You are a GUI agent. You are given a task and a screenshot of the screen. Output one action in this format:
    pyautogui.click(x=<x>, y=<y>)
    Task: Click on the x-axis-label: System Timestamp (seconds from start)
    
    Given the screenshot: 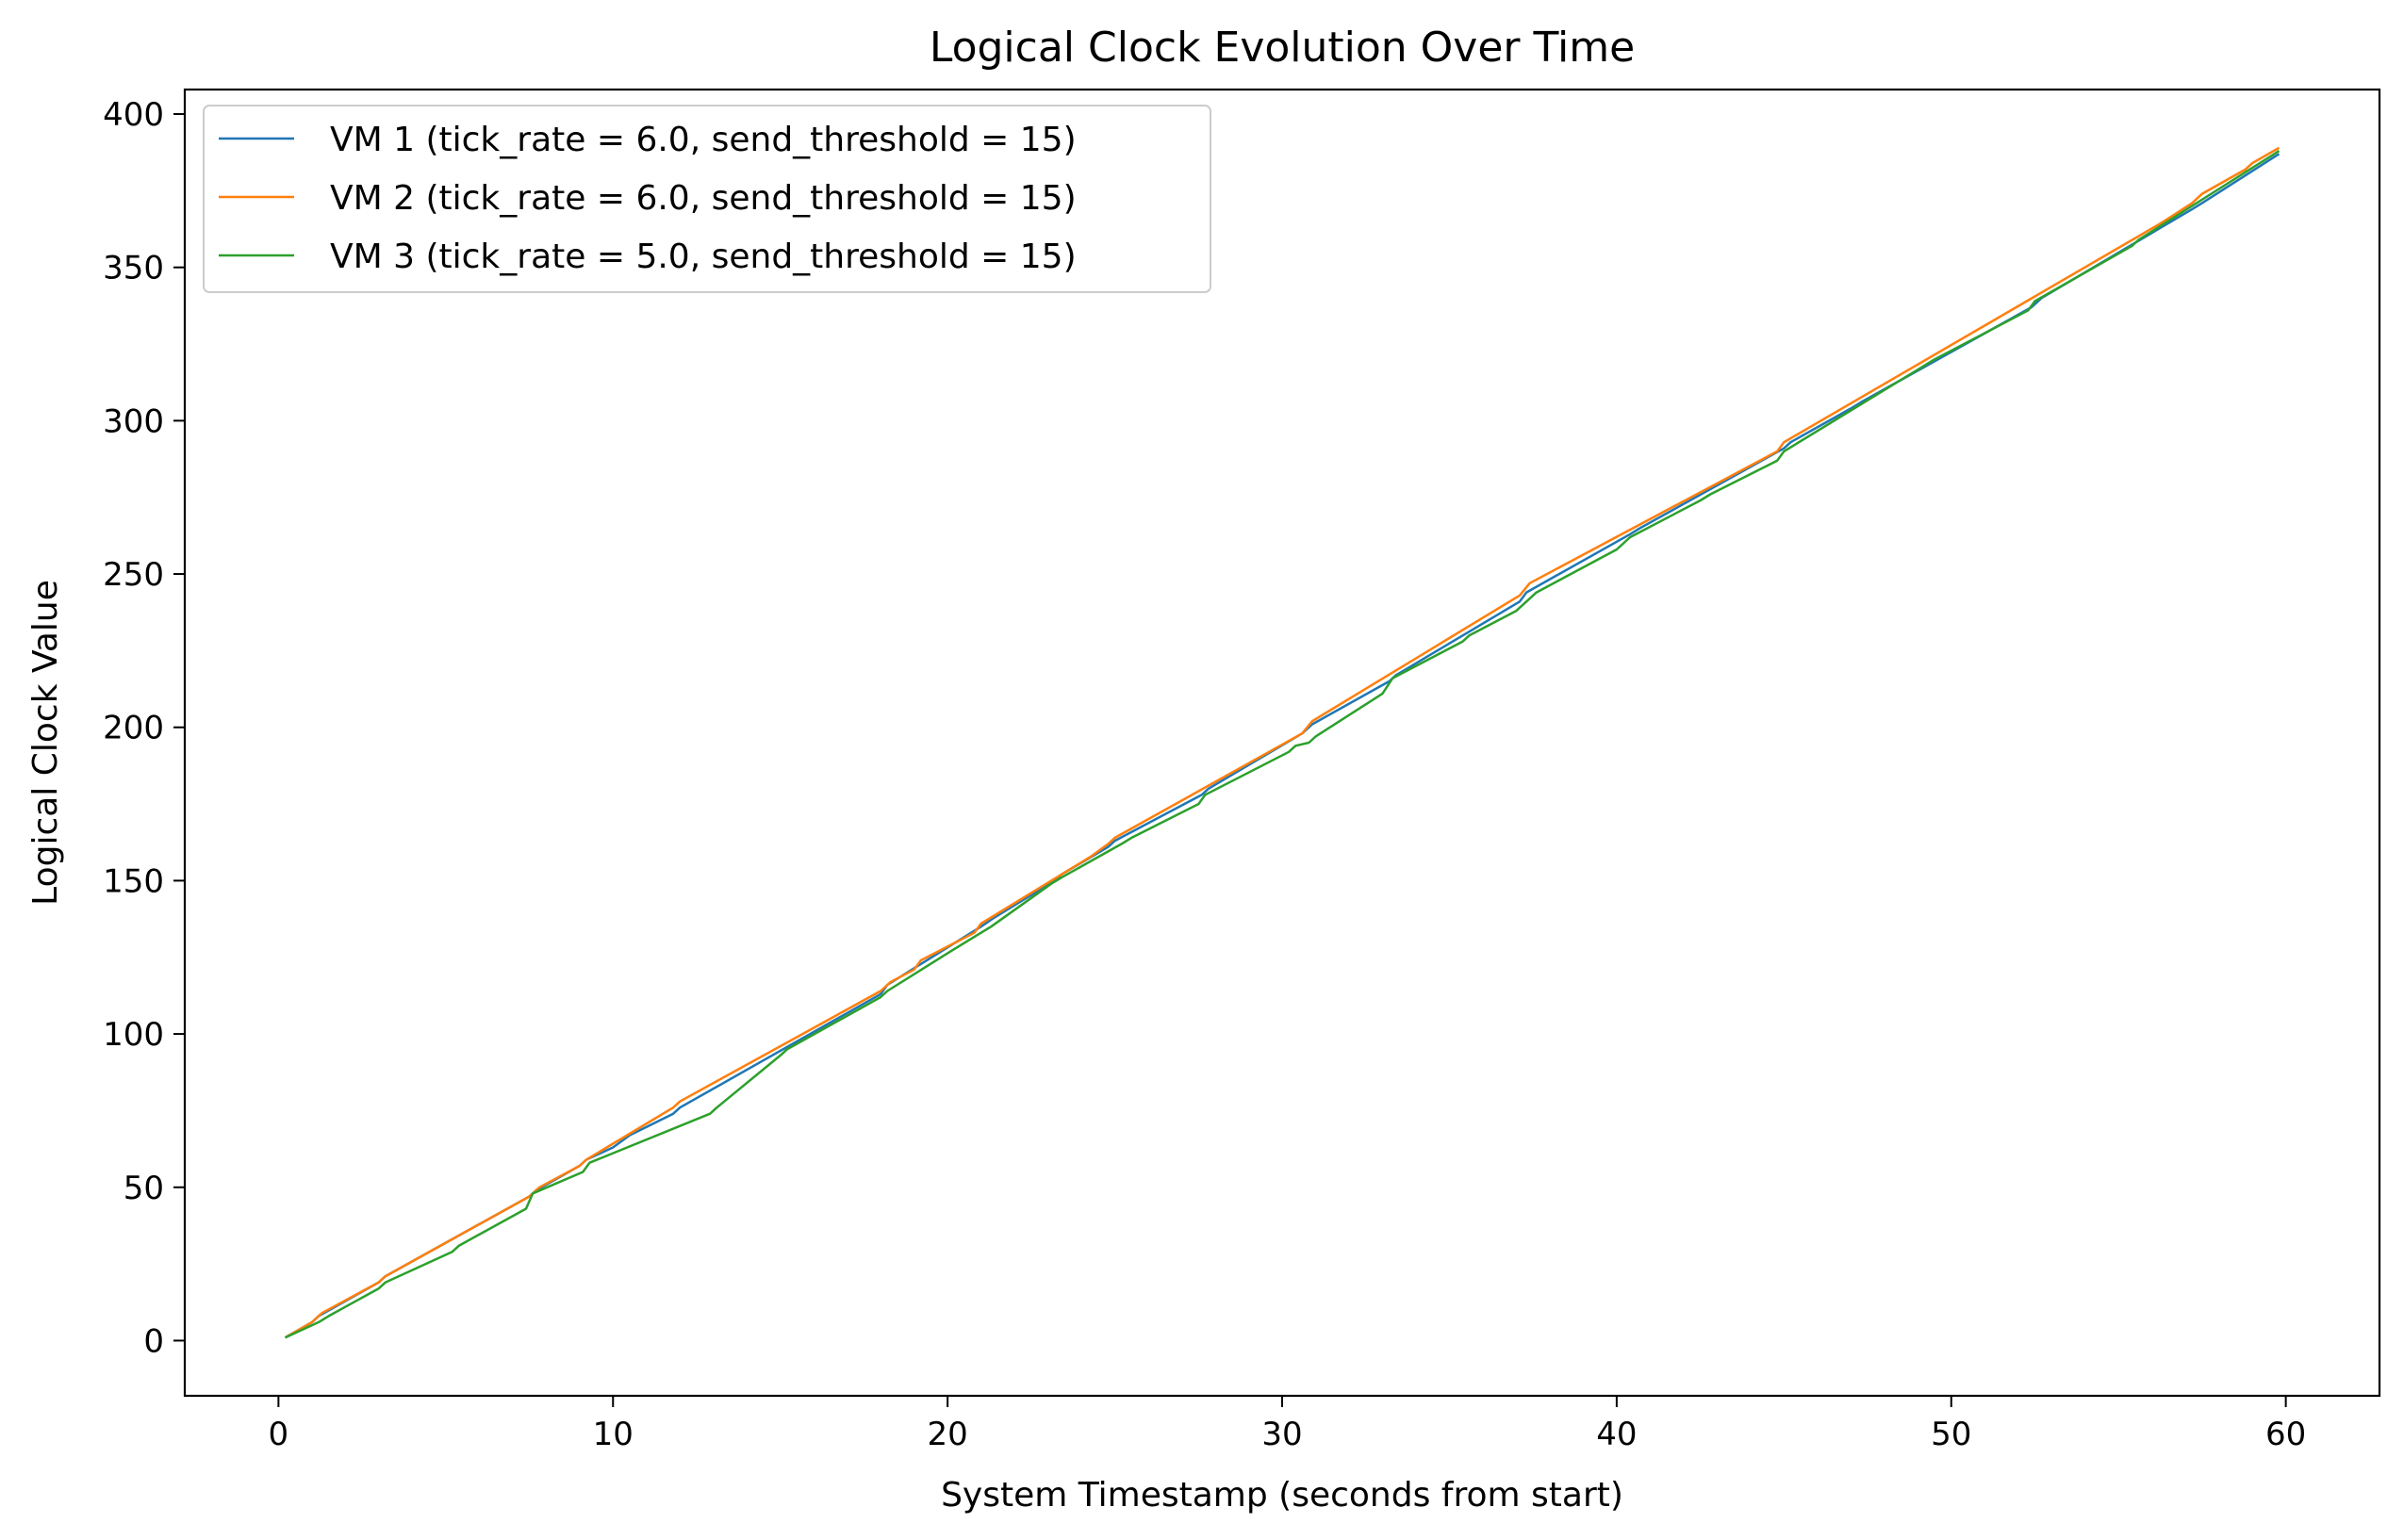 What is the action you would take?
    pyautogui.click(x=1282, y=1495)
    